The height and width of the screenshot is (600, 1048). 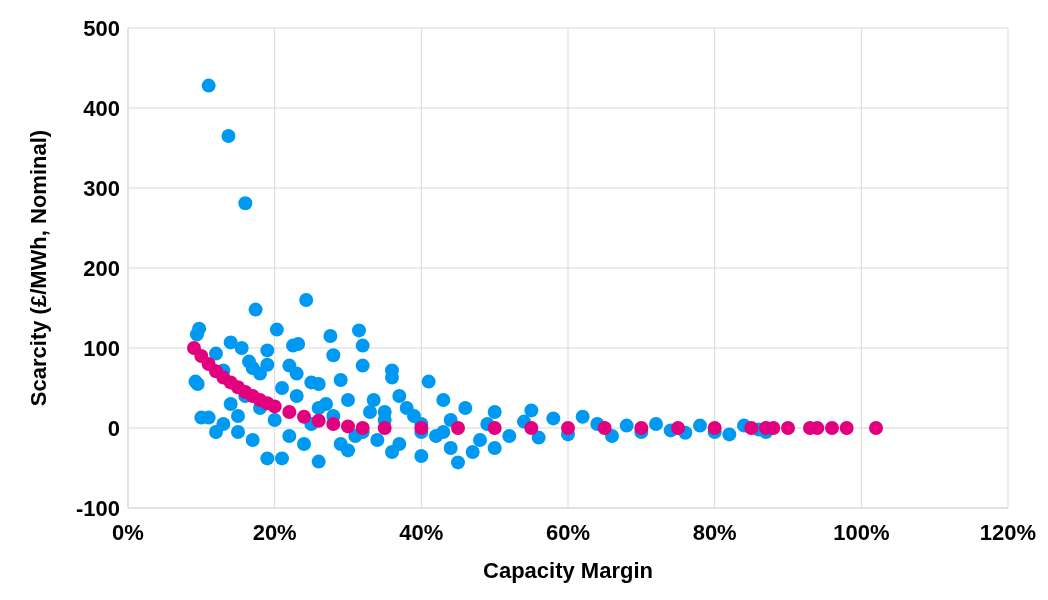 I want to click on y-tick-label: -100, so click(x=97, y=508).